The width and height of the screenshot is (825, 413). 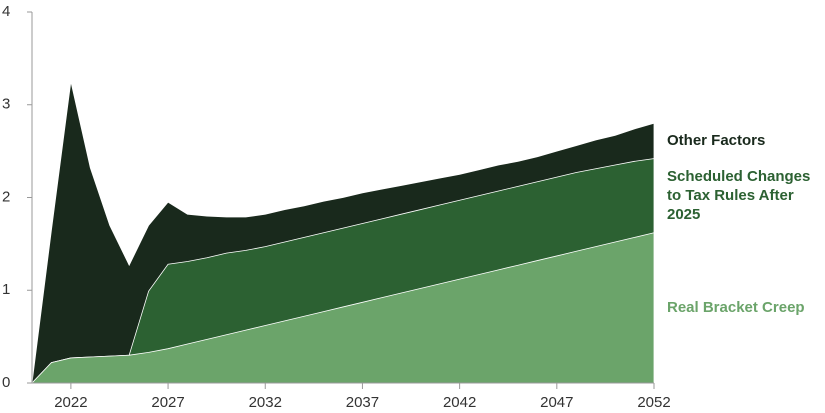 I want to click on x-tick-label: 2037, so click(x=362, y=402).